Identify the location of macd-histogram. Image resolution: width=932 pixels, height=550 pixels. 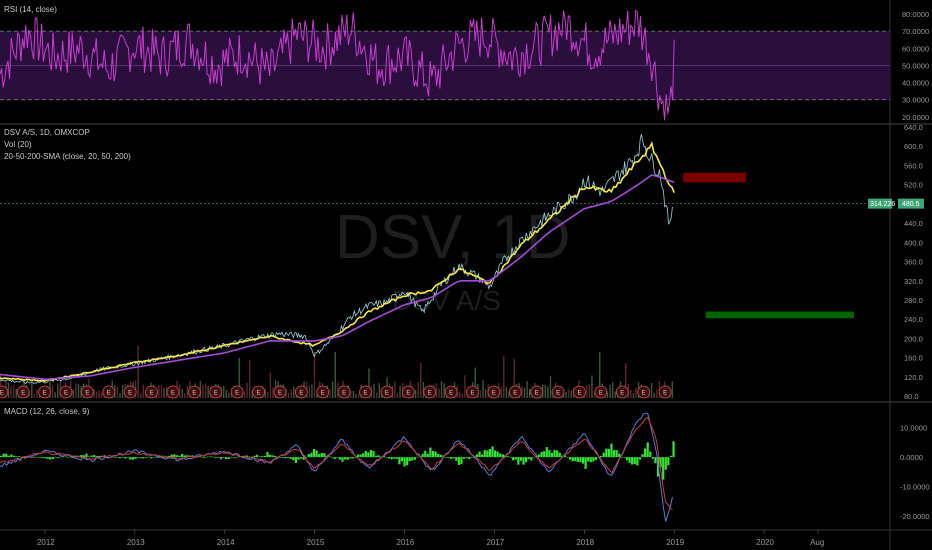
(337, 460).